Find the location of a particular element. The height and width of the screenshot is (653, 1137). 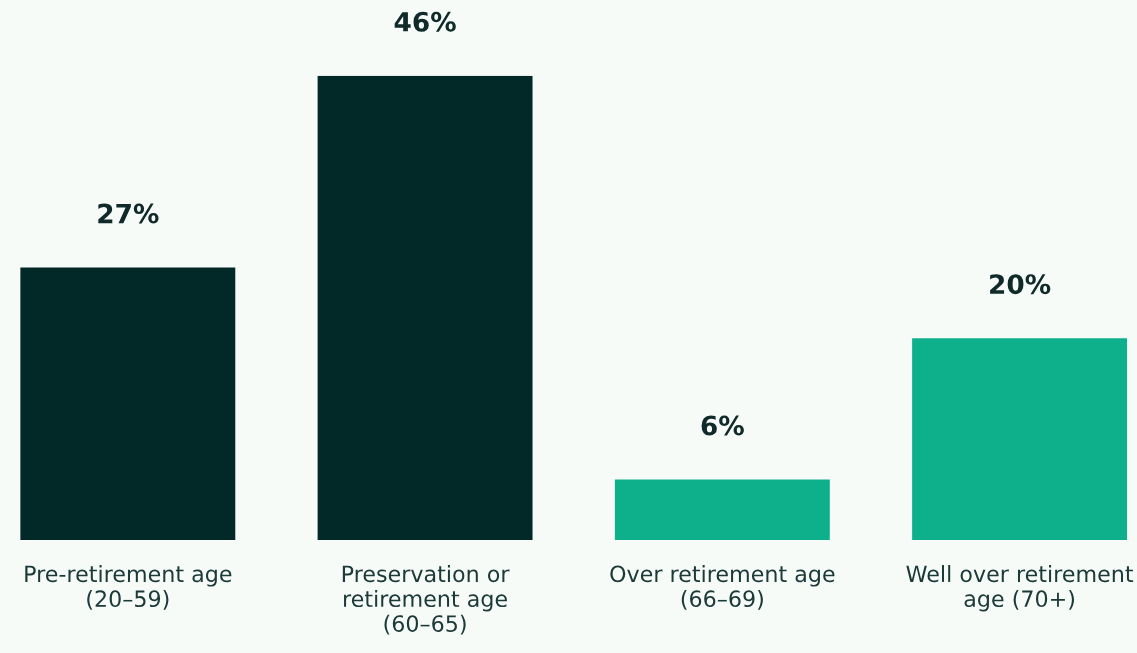

data-label: 46% is located at coordinates (425, 21).